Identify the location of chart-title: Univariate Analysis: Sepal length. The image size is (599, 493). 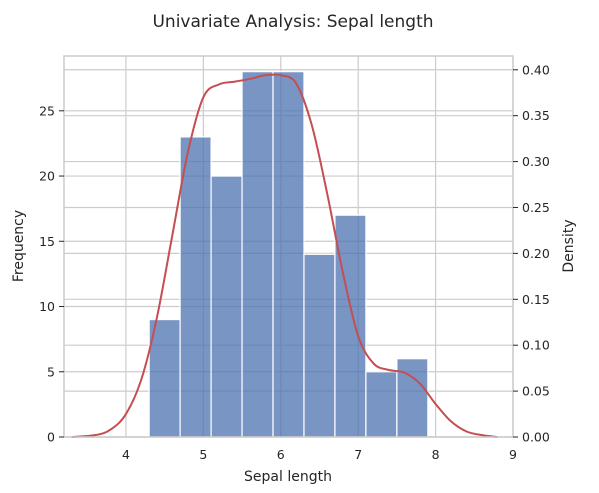
(292, 22).